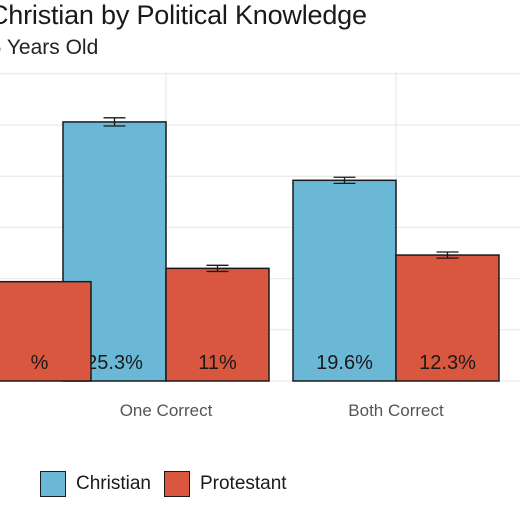 This screenshot has height=520, width=520. Describe the element at coordinates (166, 410) in the screenshot. I see `x-tick-label: One Correct` at that location.